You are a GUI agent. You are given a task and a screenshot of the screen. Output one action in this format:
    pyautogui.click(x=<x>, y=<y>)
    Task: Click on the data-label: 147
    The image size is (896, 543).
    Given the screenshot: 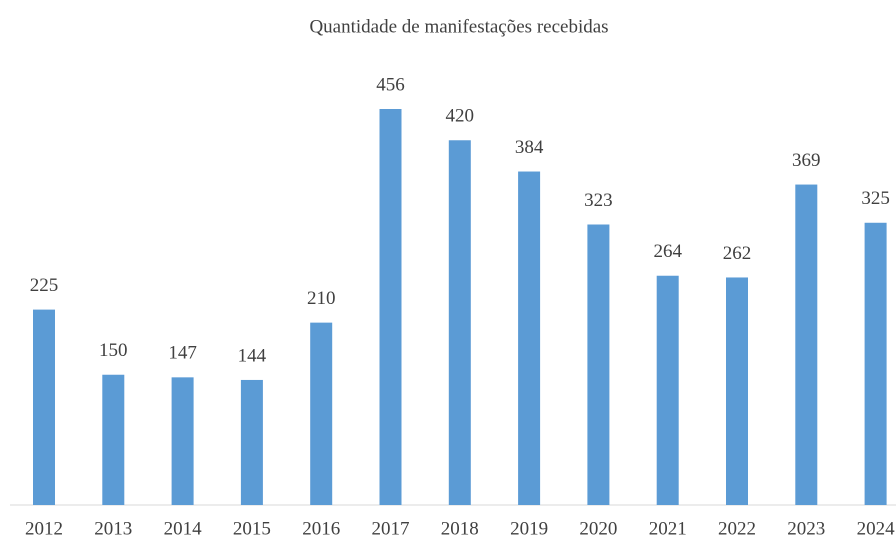 What is the action you would take?
    pyautogui.click(x=182, y=353)
    